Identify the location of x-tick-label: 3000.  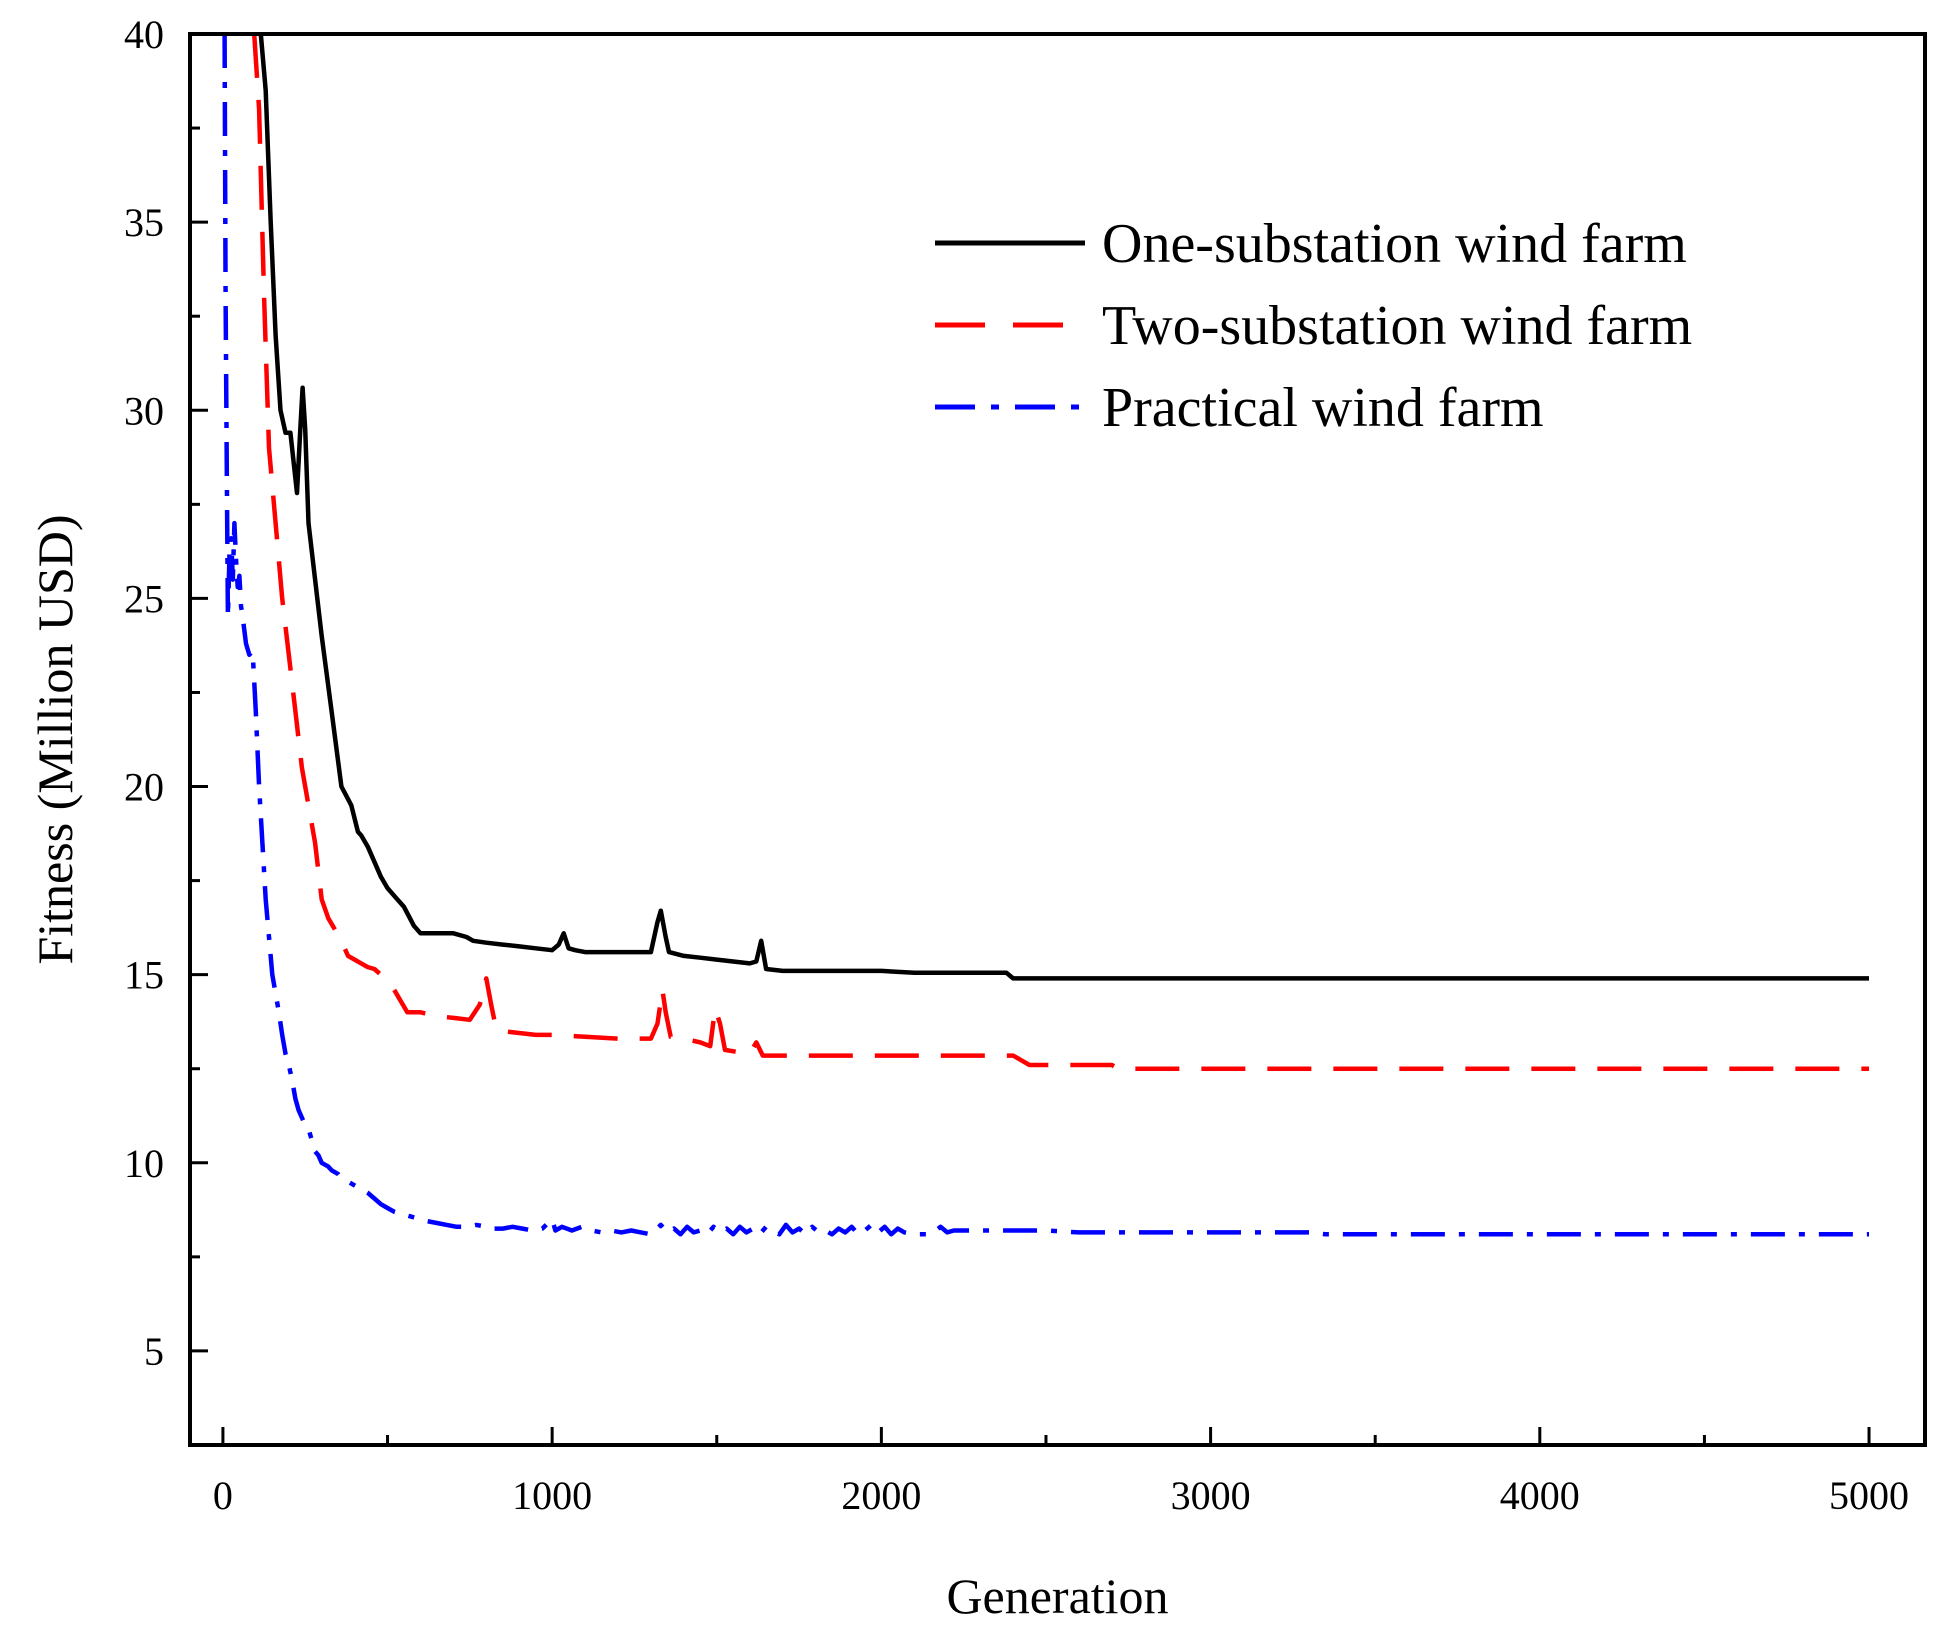
(1211, 1495).